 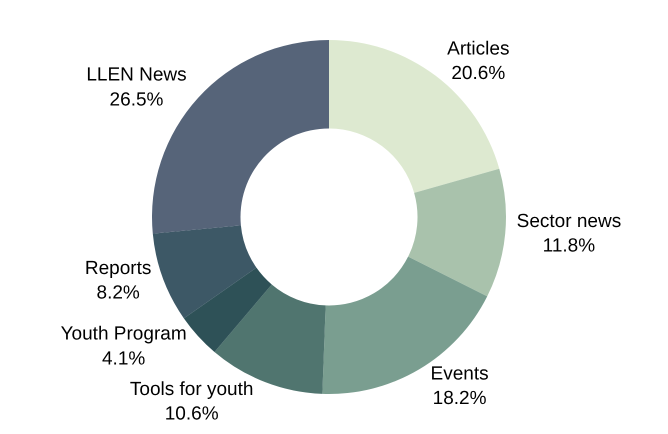 I want to click on slice-label: Tools for youth, so click(x=192, y=389).